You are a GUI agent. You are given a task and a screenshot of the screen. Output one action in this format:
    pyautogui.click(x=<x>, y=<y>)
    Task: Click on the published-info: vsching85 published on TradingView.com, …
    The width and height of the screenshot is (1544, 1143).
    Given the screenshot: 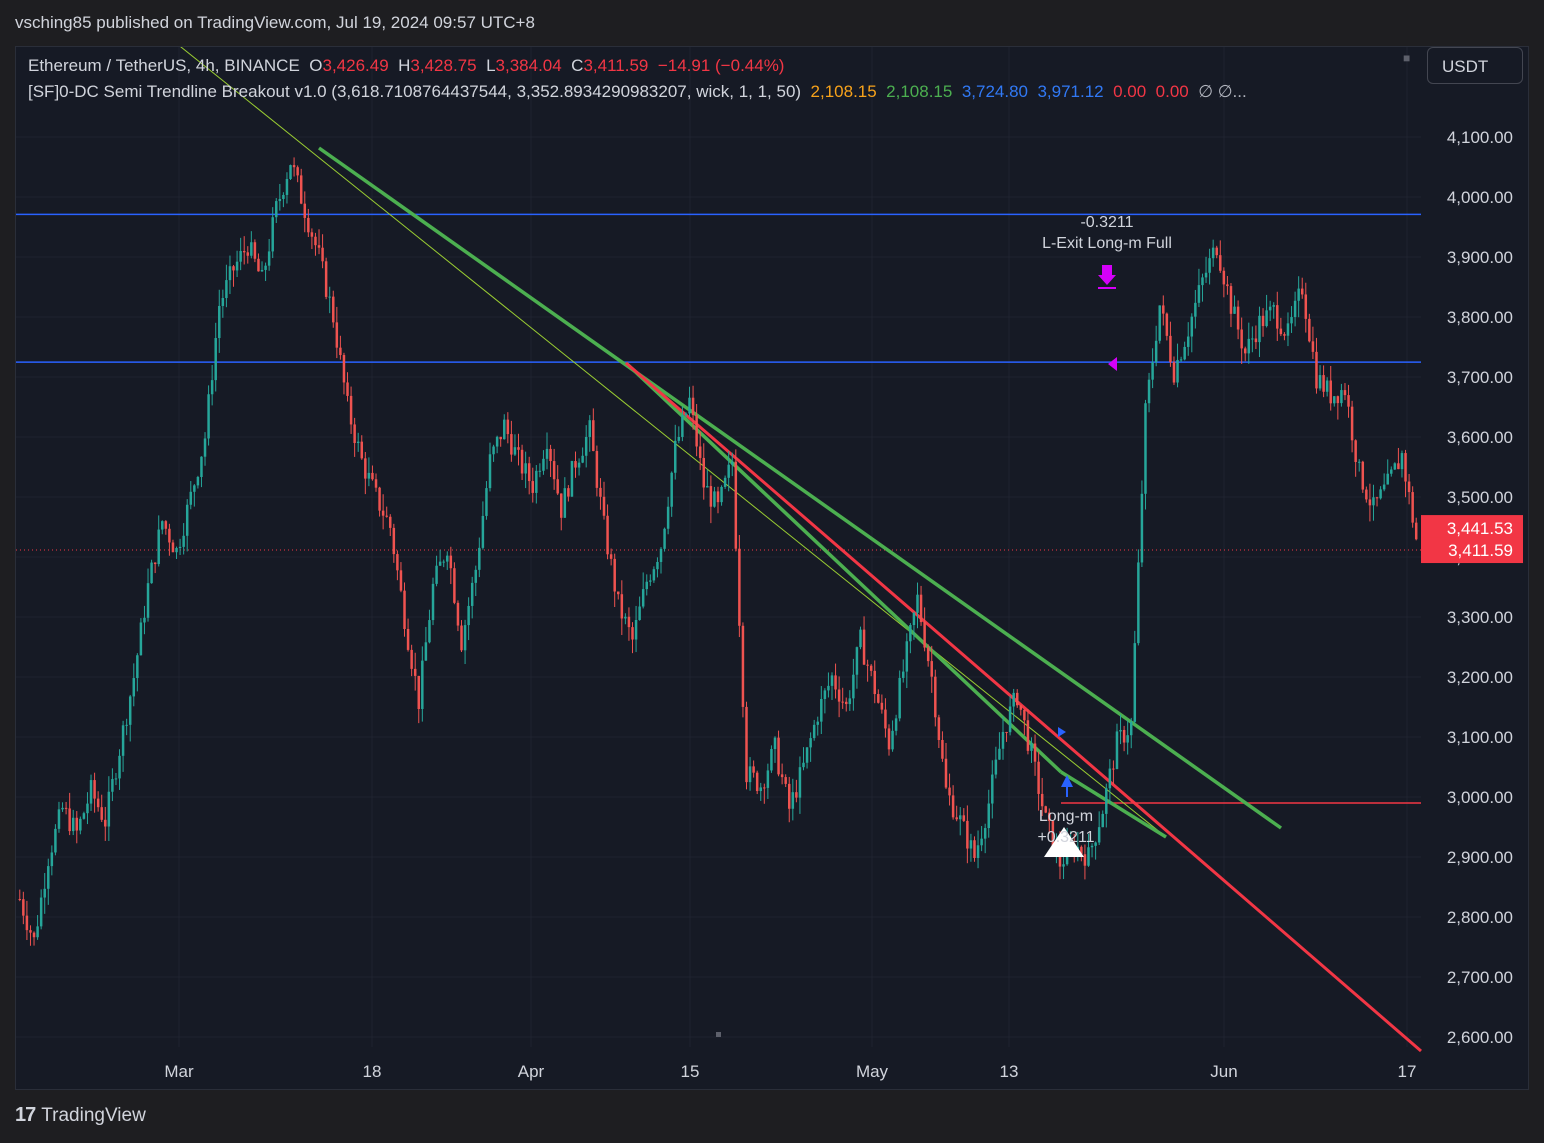 What is the action you would take?
    pyautogui.click(x=275, y=22)
    